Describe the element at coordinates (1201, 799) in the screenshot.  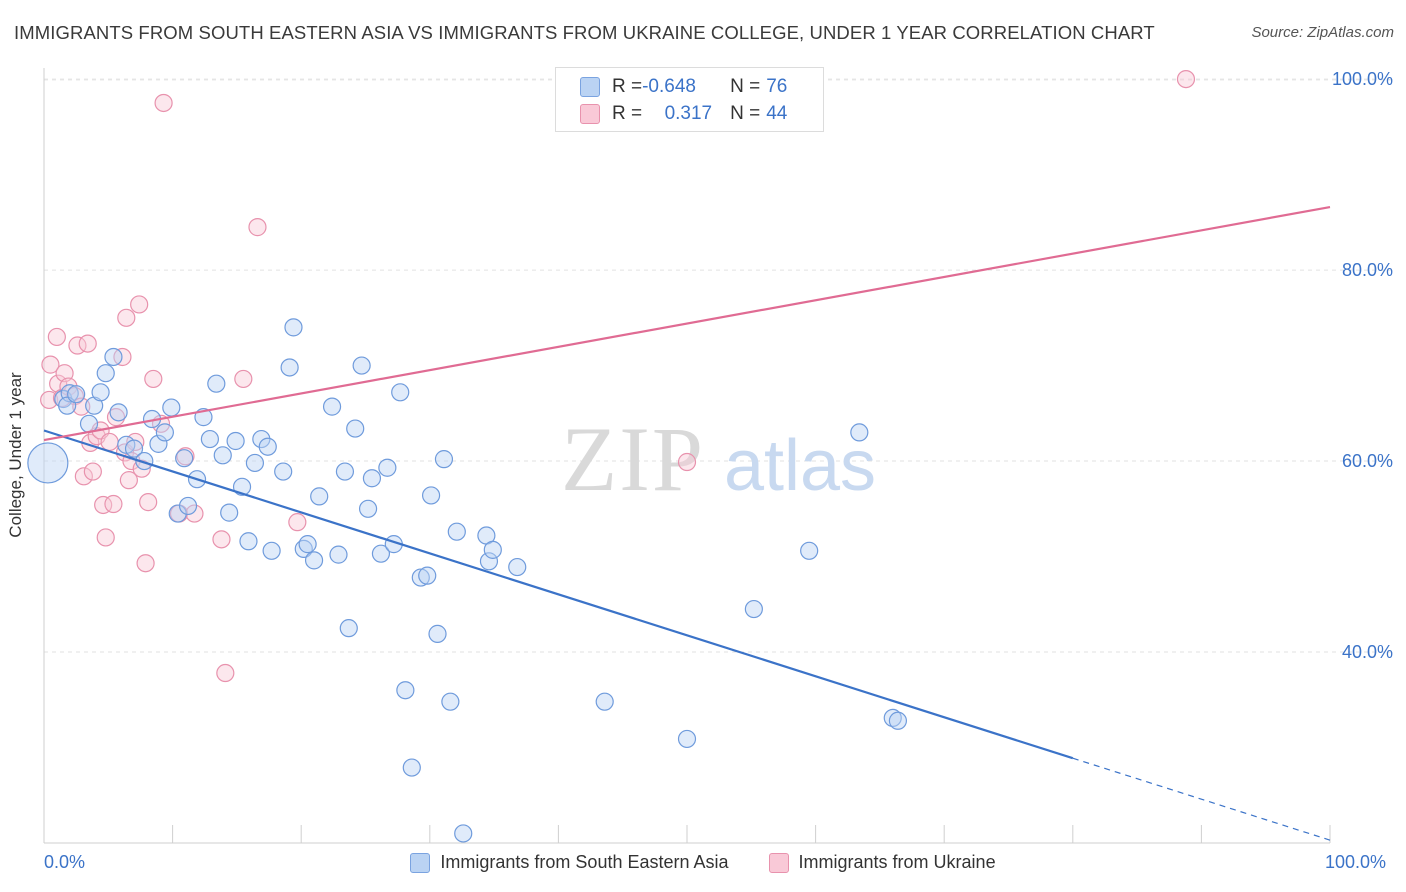
I see `trendline-extension` at that location.